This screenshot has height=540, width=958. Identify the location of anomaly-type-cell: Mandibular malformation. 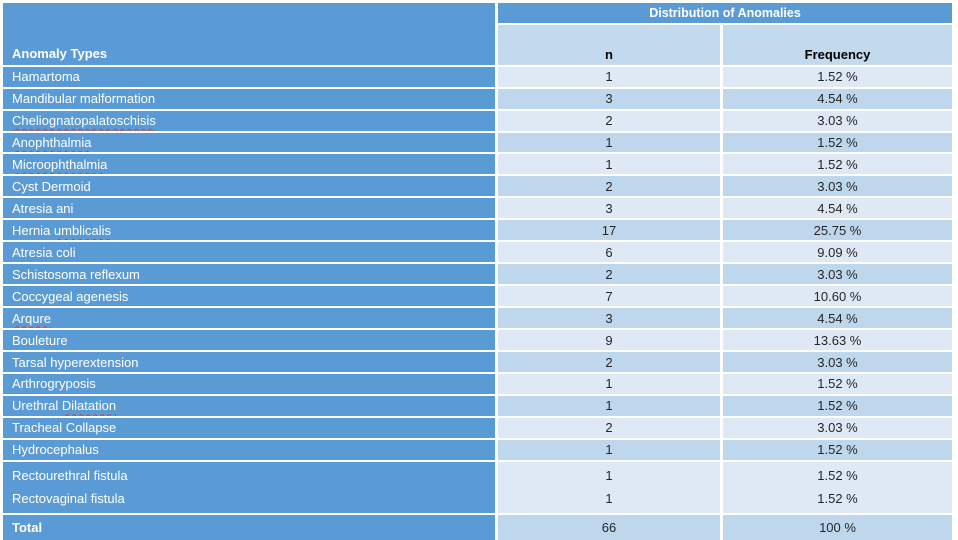
(250, 99).